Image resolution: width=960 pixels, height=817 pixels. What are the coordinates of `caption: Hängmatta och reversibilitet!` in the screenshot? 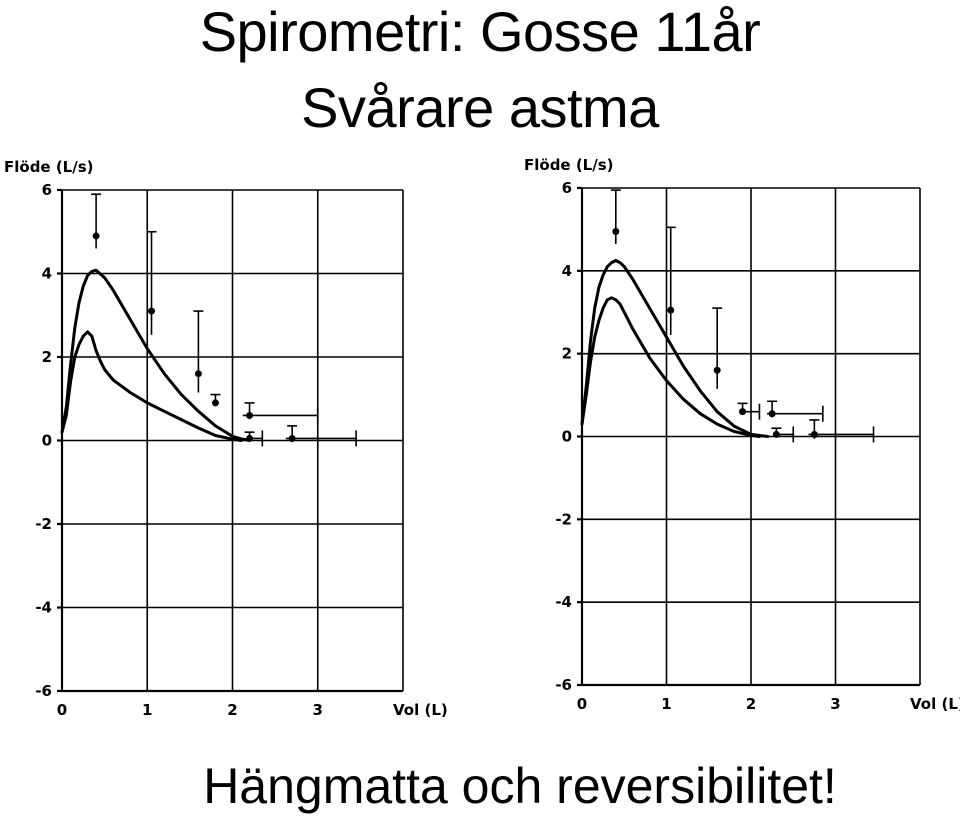 It's located at (520, 786).